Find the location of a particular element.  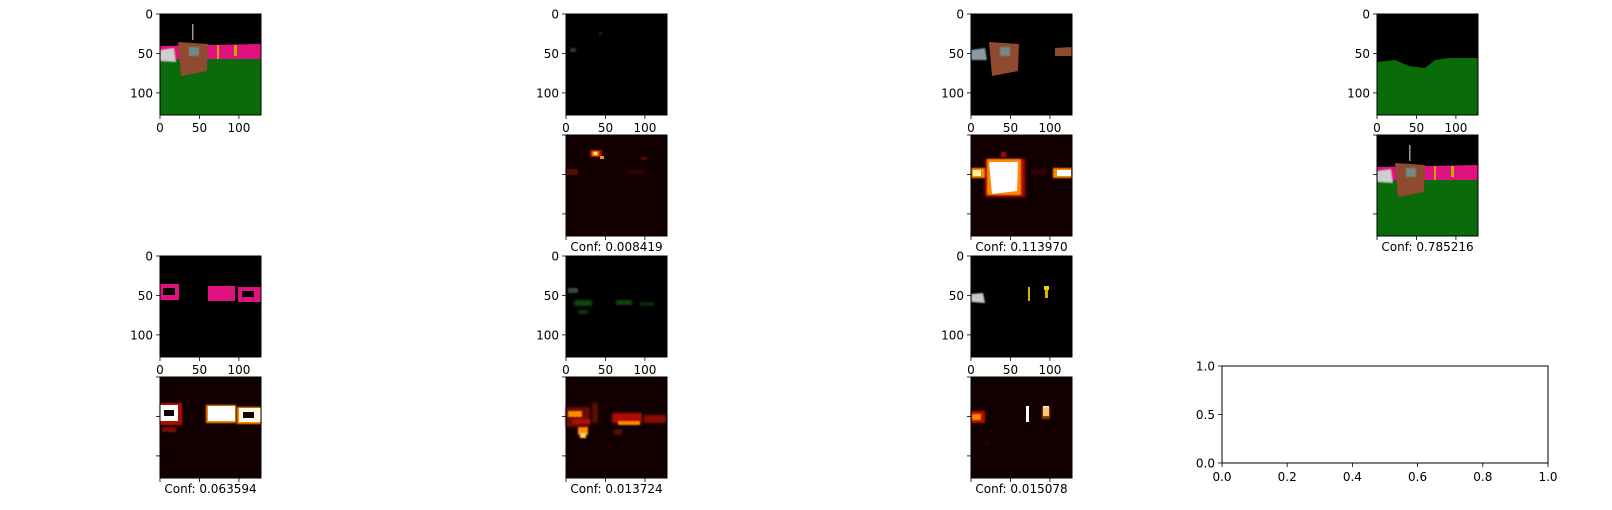

x-tick-label: 0.8 is located at coordinates (1482, 477).